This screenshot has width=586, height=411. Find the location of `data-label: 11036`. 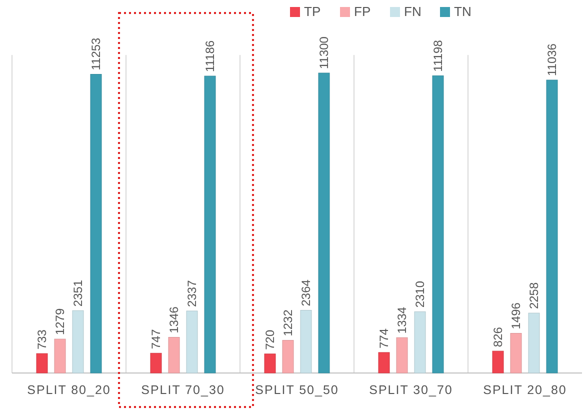

data-label: 11036 is located at coordinates (552, 59).